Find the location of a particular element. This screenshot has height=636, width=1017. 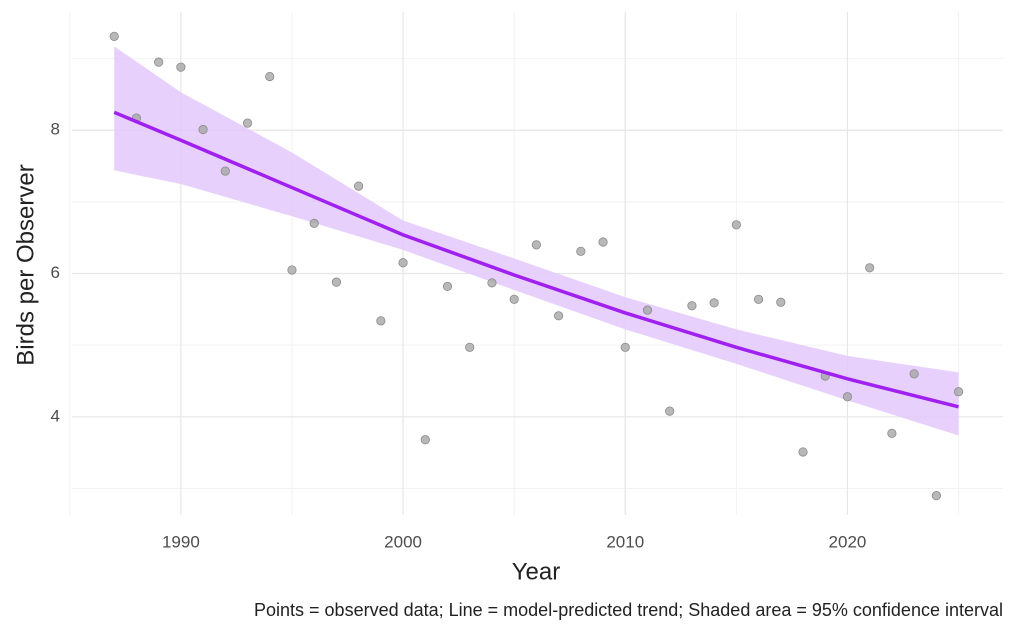

y-tick-label: 6 is located at coordinates (55, 272).